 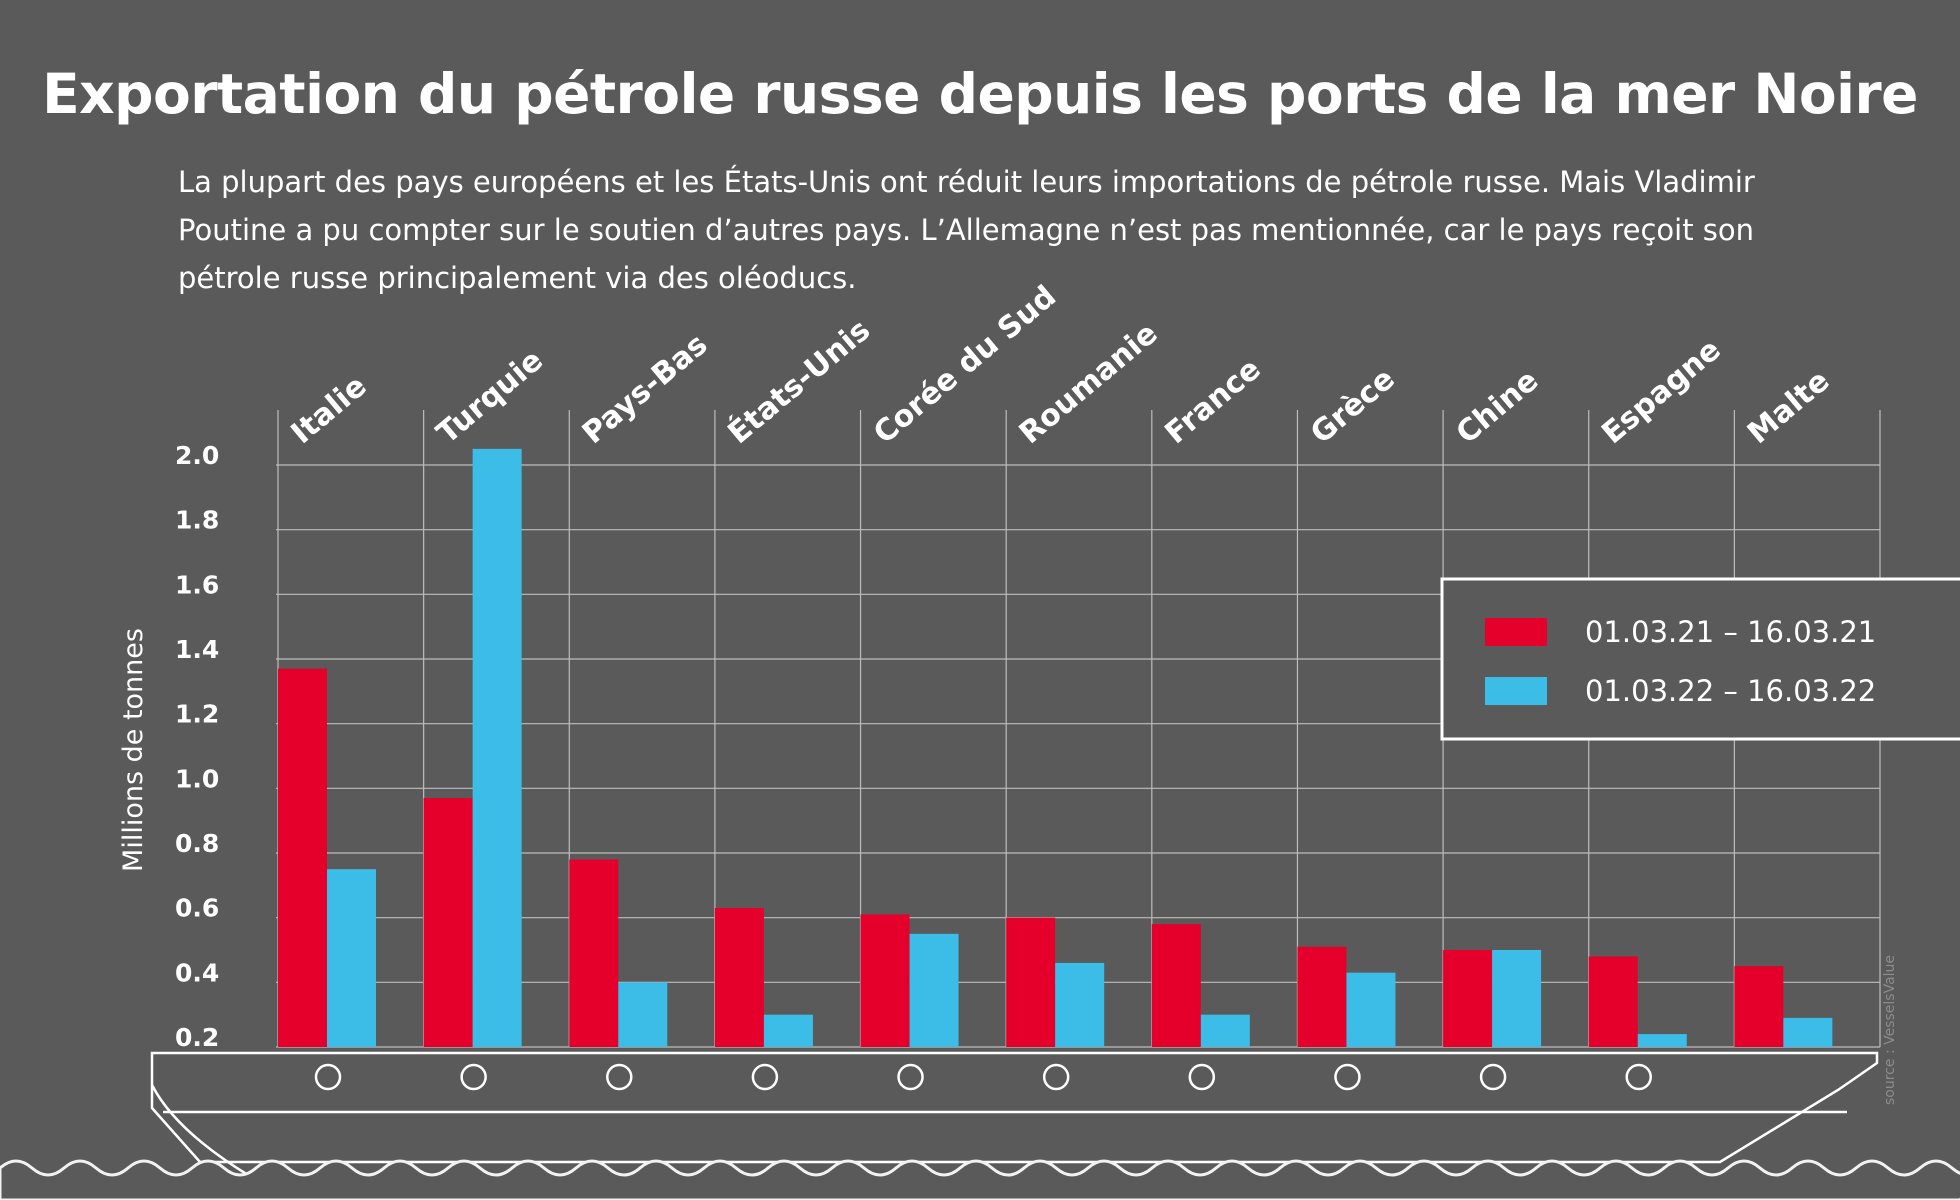 I want to click on ship-bow-curve, so click(x=199, y=1130).